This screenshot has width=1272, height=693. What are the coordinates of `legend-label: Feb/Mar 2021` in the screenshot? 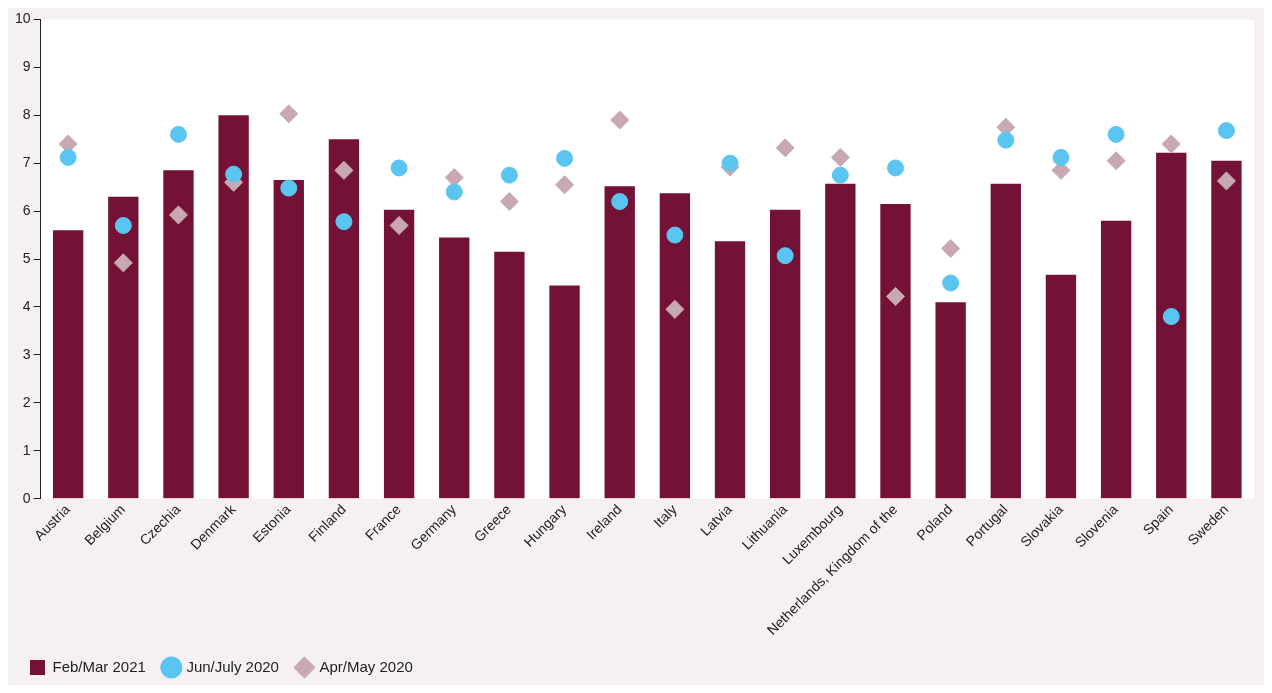 It's located at (99, 666).